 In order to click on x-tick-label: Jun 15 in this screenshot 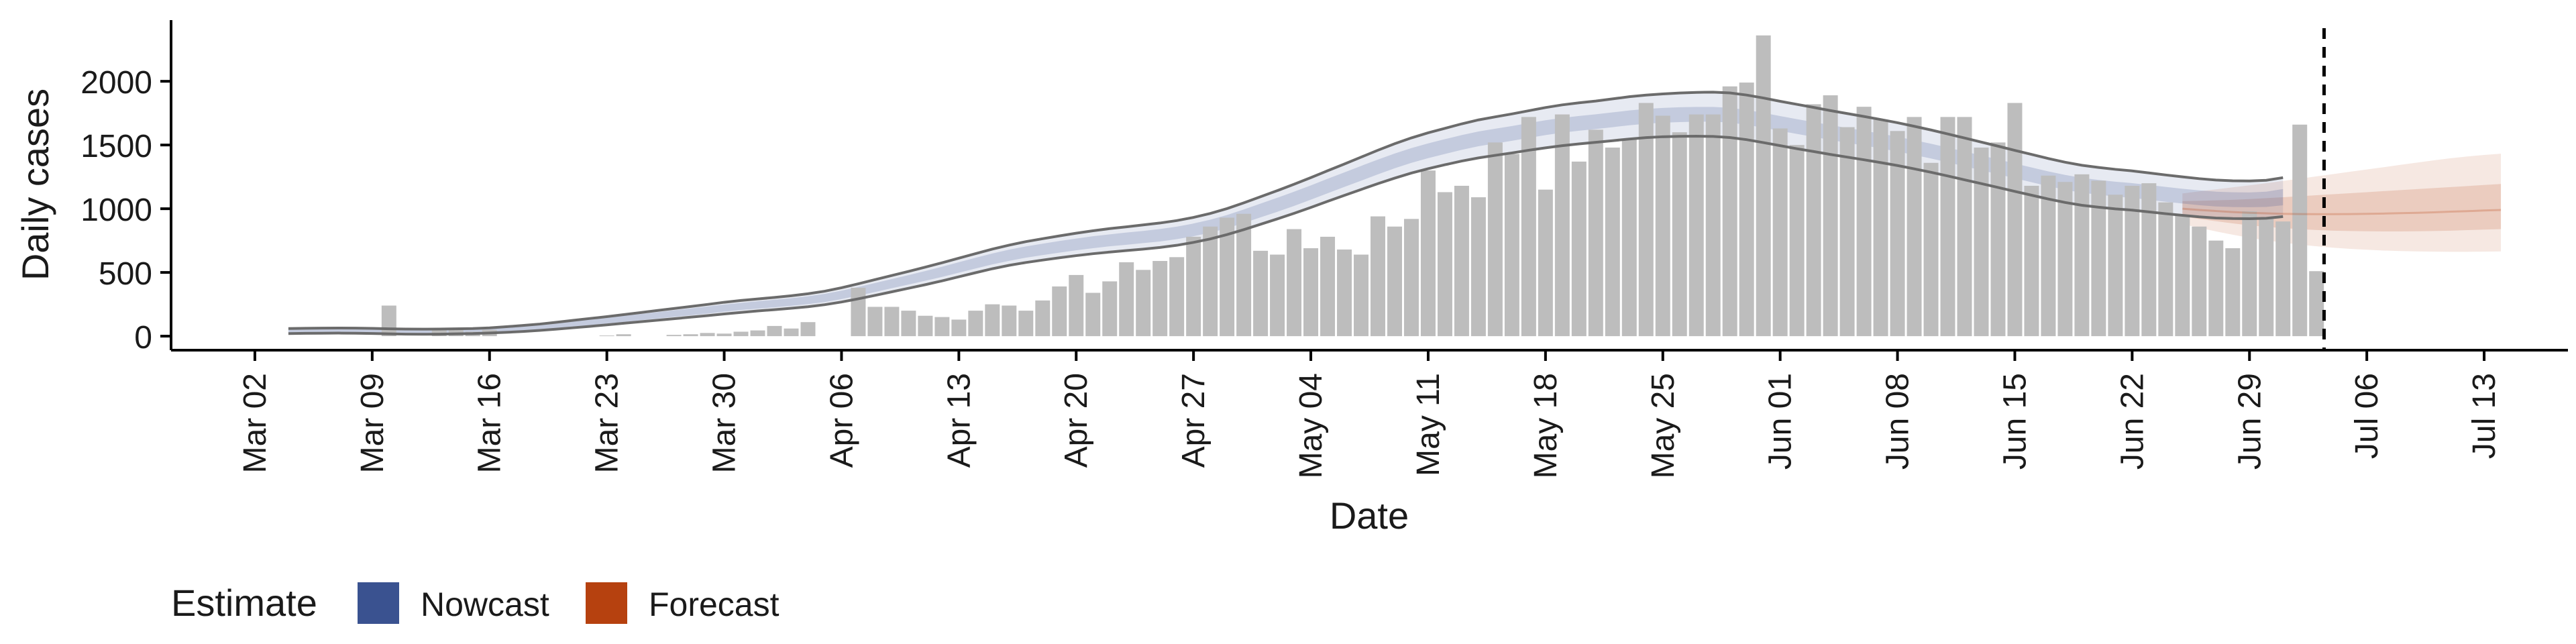, I will do `click(2015, 421)`.